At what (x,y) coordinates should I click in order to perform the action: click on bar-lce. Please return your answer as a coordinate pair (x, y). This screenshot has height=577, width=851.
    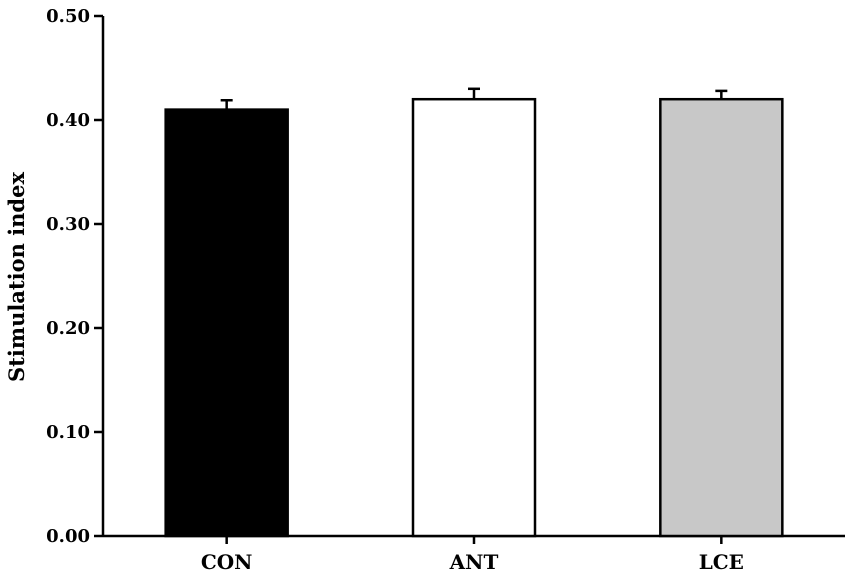
    Looking at the image, I should click on (721, 317).